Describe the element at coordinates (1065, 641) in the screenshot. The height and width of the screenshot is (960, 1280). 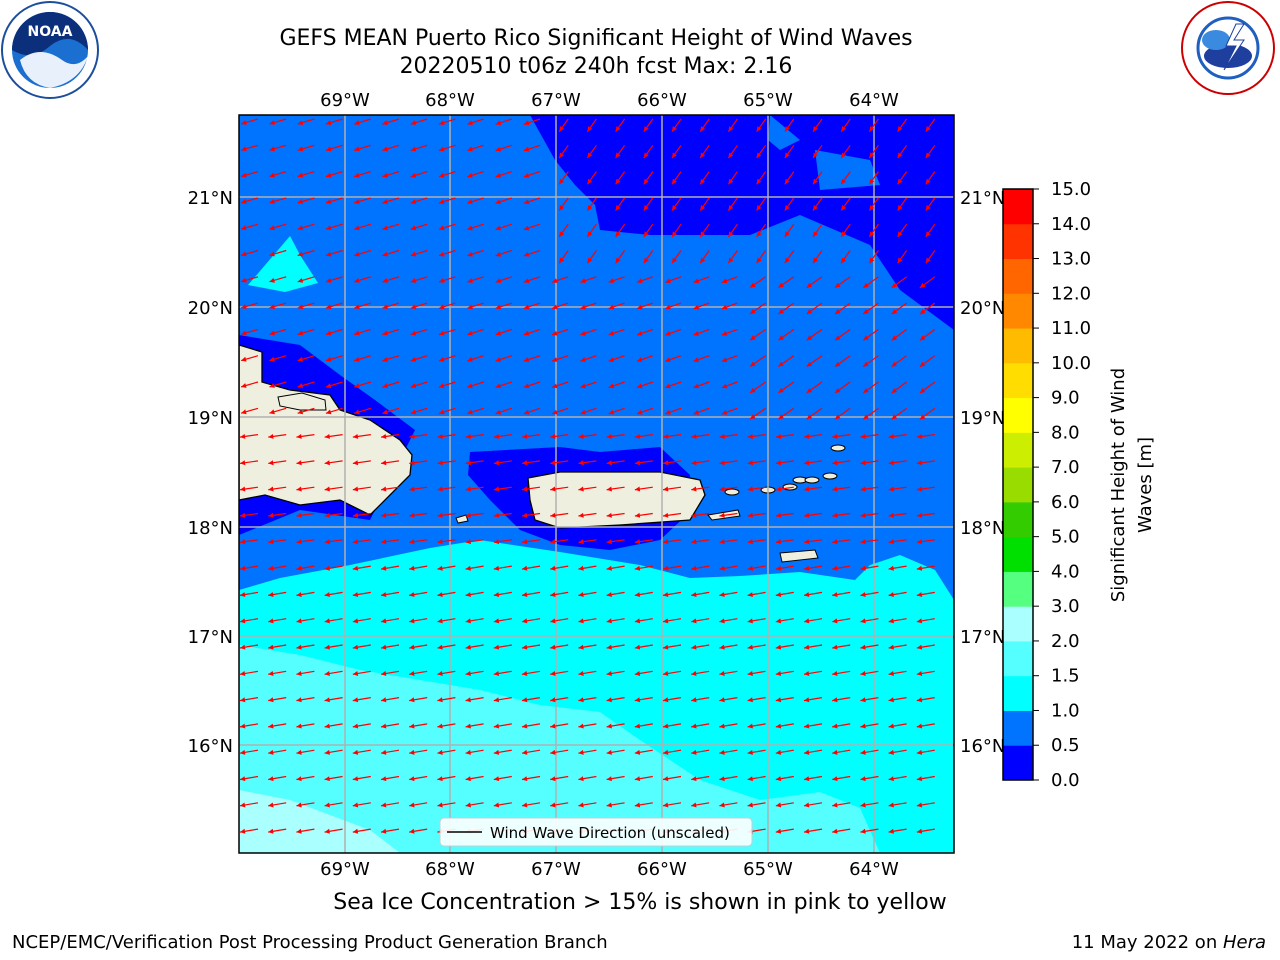
I see `colorbar-tick-label: 2.0` at that location.